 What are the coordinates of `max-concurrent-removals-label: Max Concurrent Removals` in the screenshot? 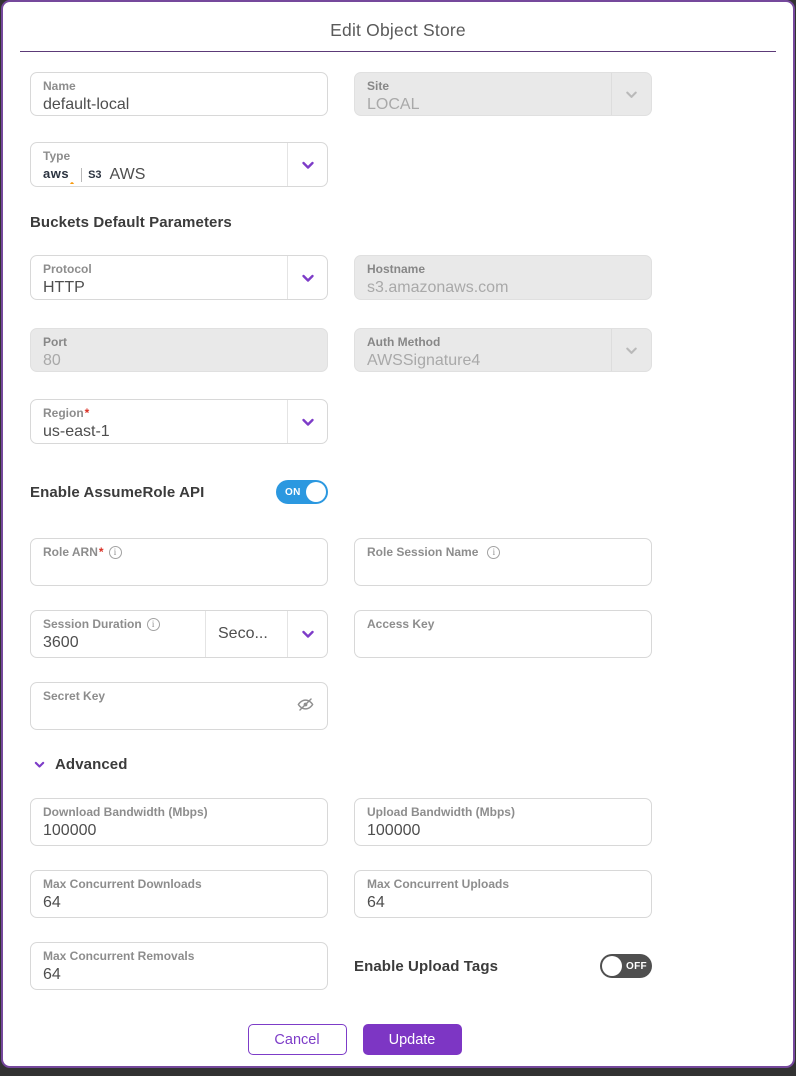 It's located at (119, 956).